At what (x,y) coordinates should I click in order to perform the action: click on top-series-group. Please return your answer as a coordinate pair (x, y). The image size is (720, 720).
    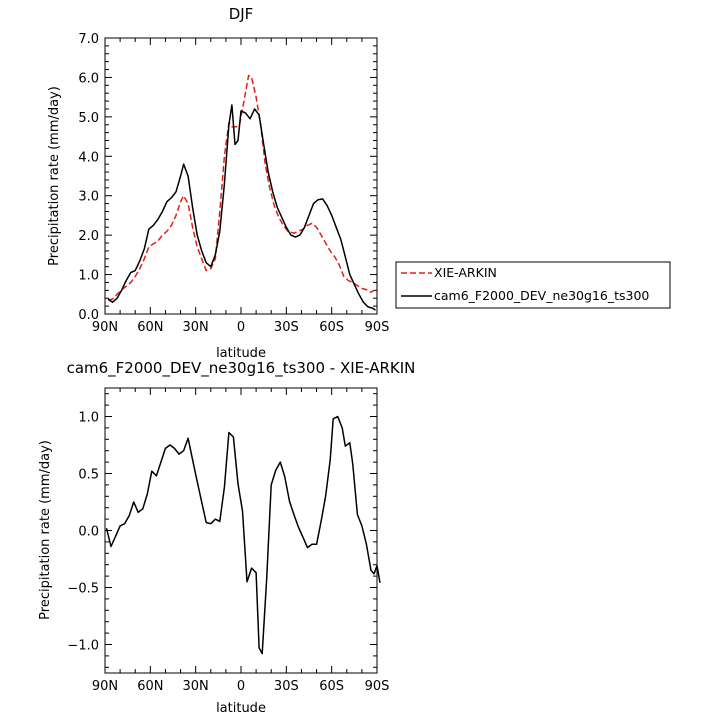
    Looking at the image, I should click on (241, 192).